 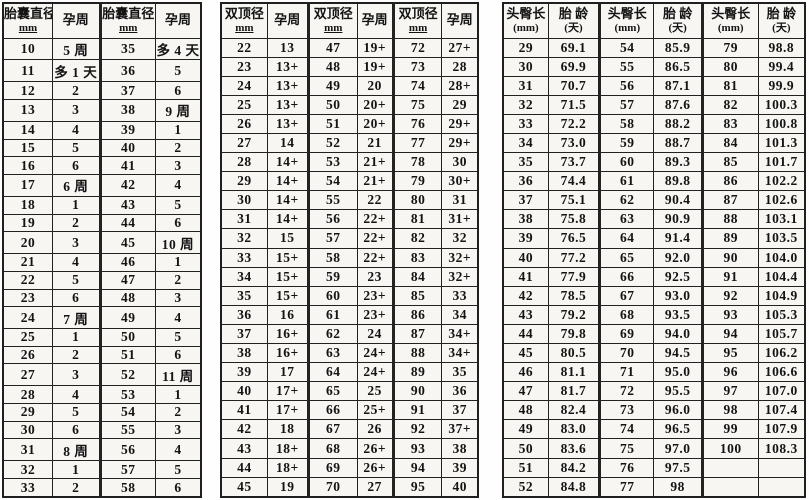 I want to click on table-cell: 70.7, so click(x=574, y=85).